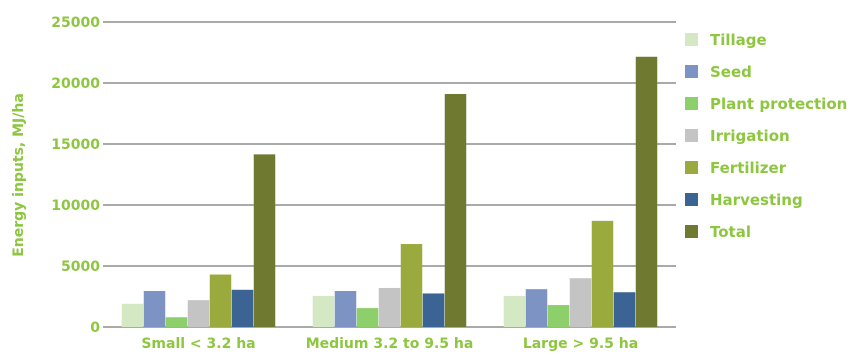  What do you see at coordinates (19, 175) in the screenshot?
I see `y-axis-label: Energy inputs, MJ/ha` at bounding box center [19, 175].